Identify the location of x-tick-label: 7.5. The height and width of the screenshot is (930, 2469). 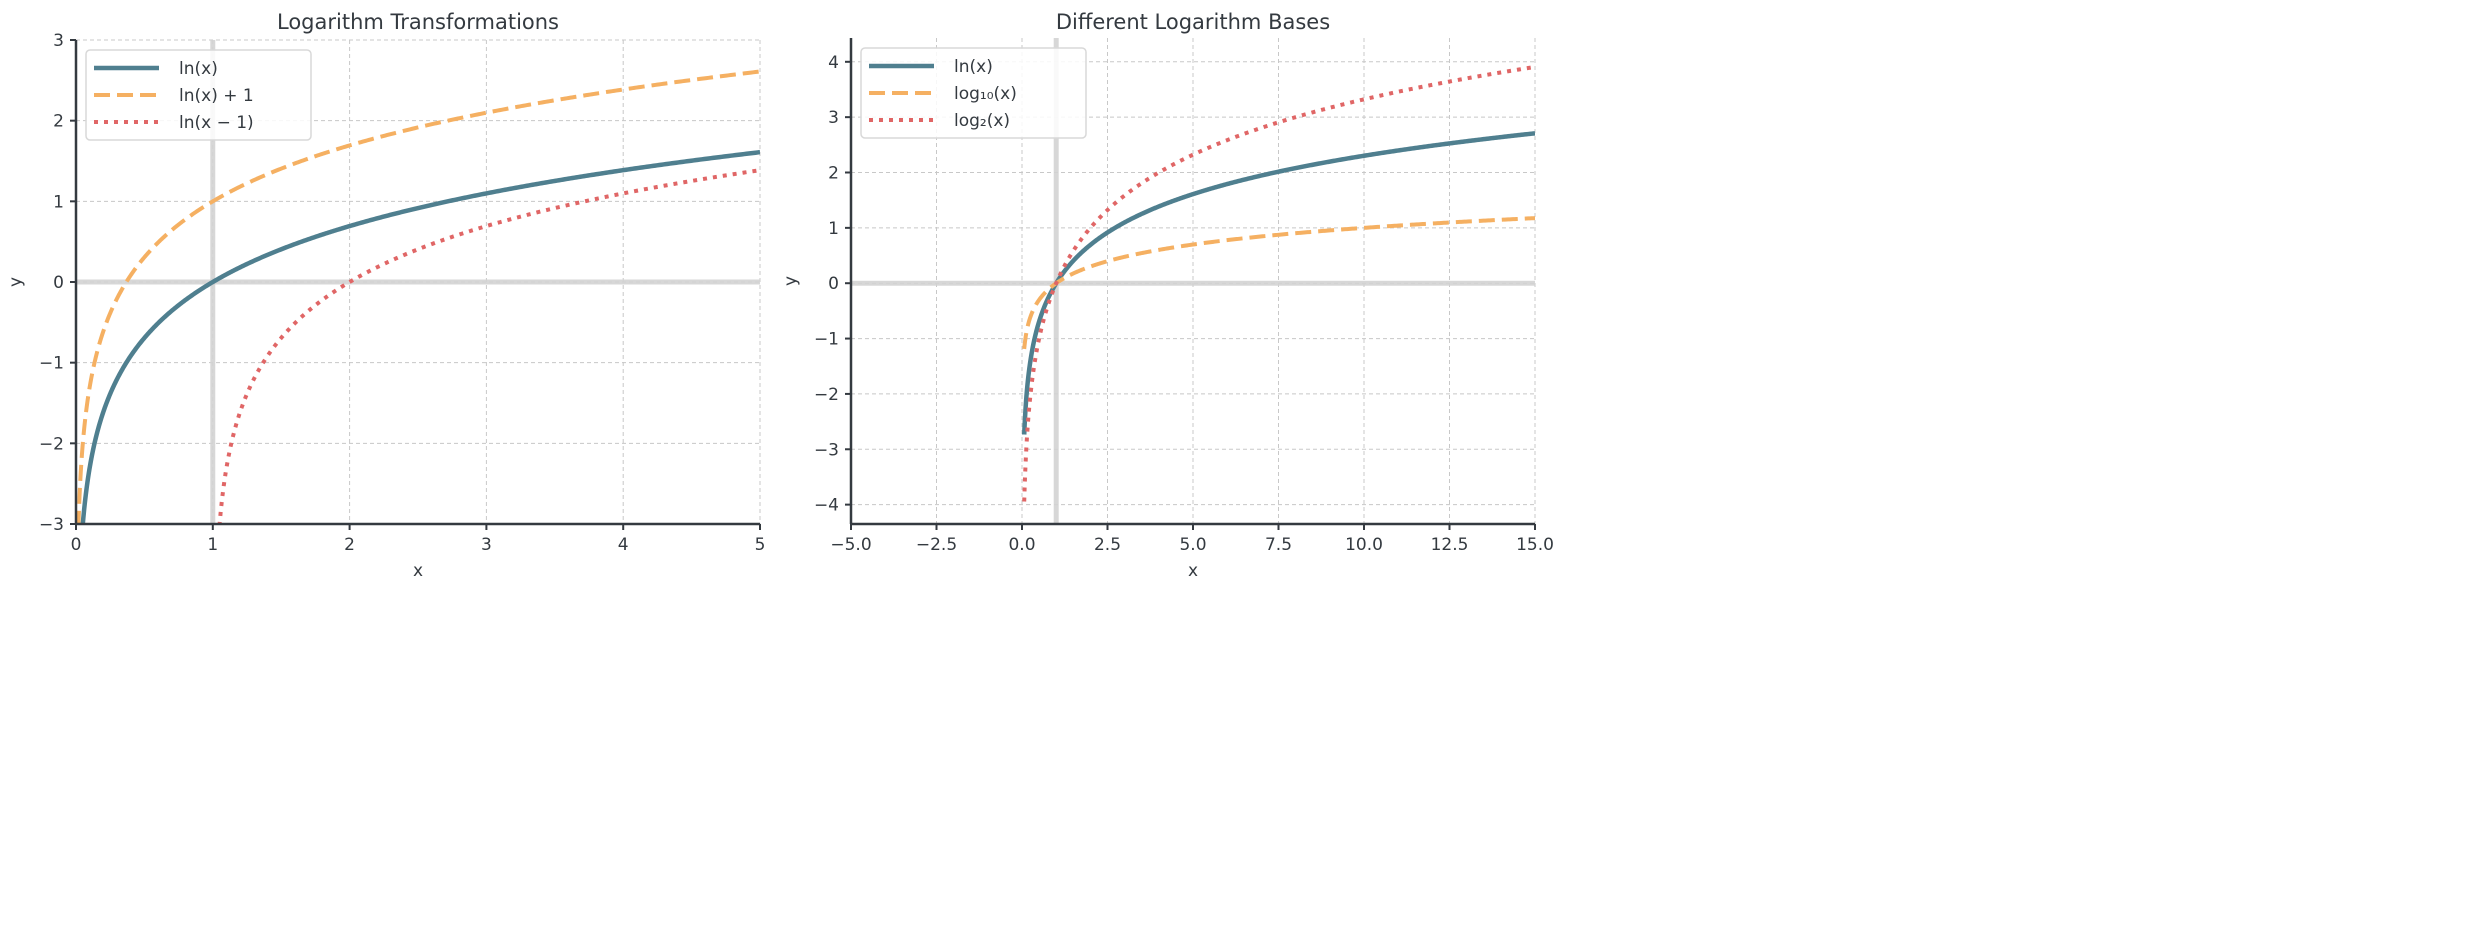
(1278, 545).